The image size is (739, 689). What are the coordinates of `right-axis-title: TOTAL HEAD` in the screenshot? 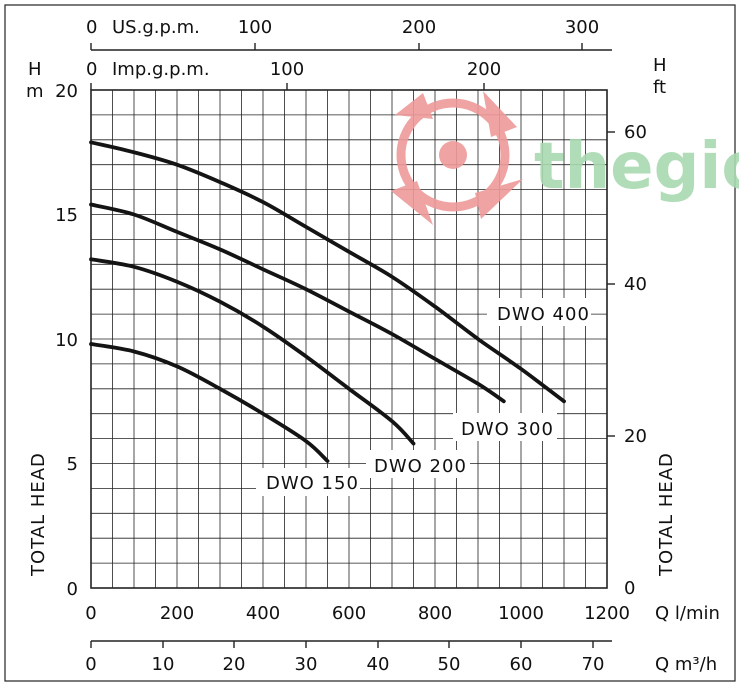 It's located at (666, 514).